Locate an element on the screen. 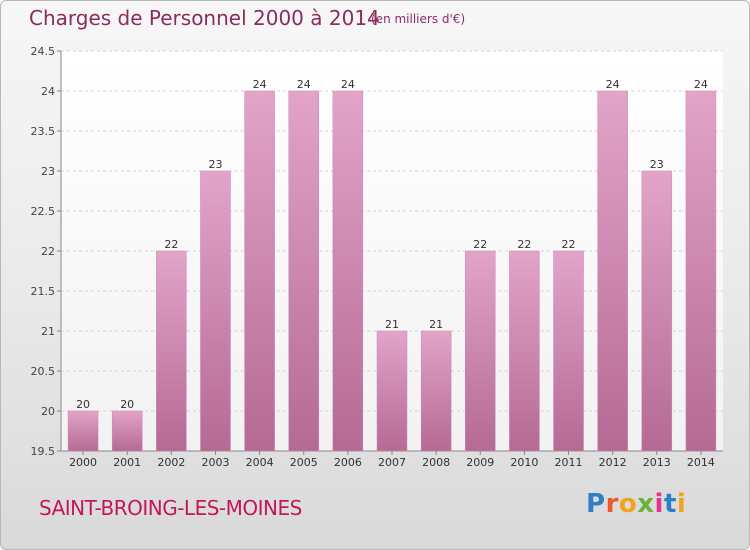 The width and height of the screenshot is (750, 550). y-tick-label: 20 is located at coordinates (48, 411).